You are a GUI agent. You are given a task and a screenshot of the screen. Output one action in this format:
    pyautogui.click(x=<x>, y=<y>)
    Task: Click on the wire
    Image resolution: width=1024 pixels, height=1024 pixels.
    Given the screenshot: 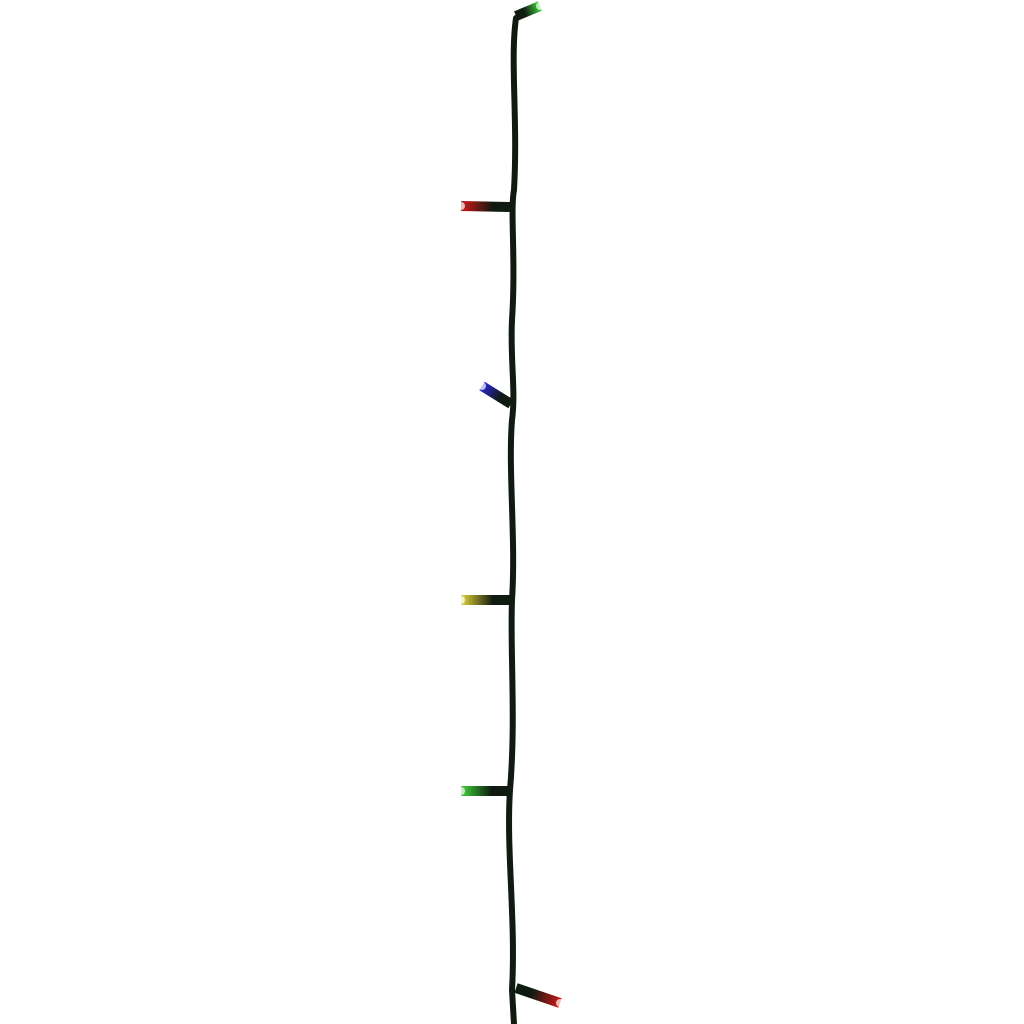 What is the action you would take?
    pyautogui.click(x=512, y=519)
    